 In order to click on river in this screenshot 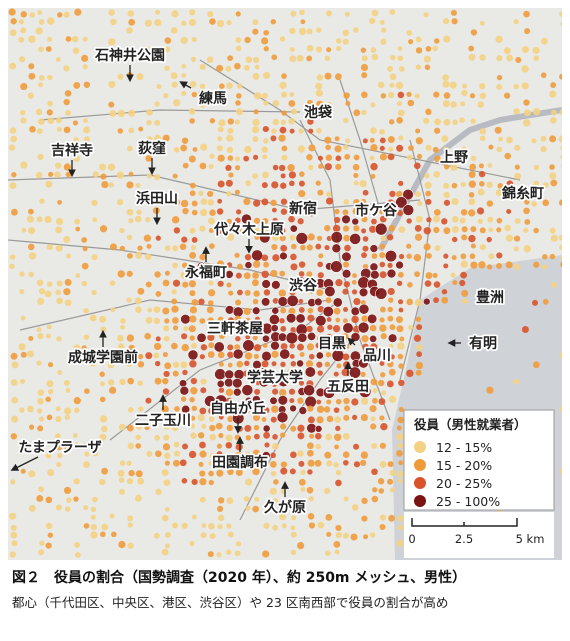, I will do `click(469, 179)`.